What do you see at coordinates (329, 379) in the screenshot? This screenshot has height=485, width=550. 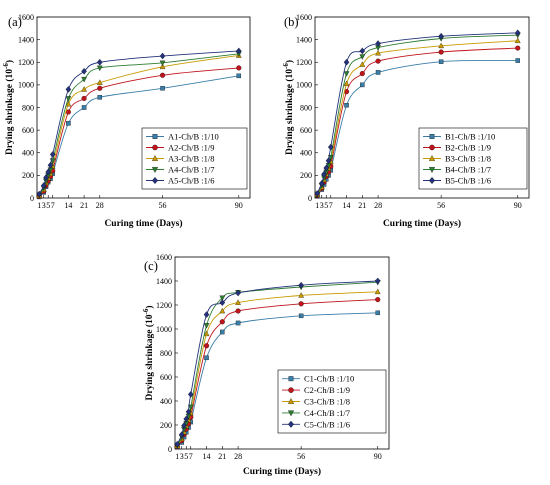 I see `legend-label-1: C1-Ch/B :1/10` at bounding box center [329, 379].